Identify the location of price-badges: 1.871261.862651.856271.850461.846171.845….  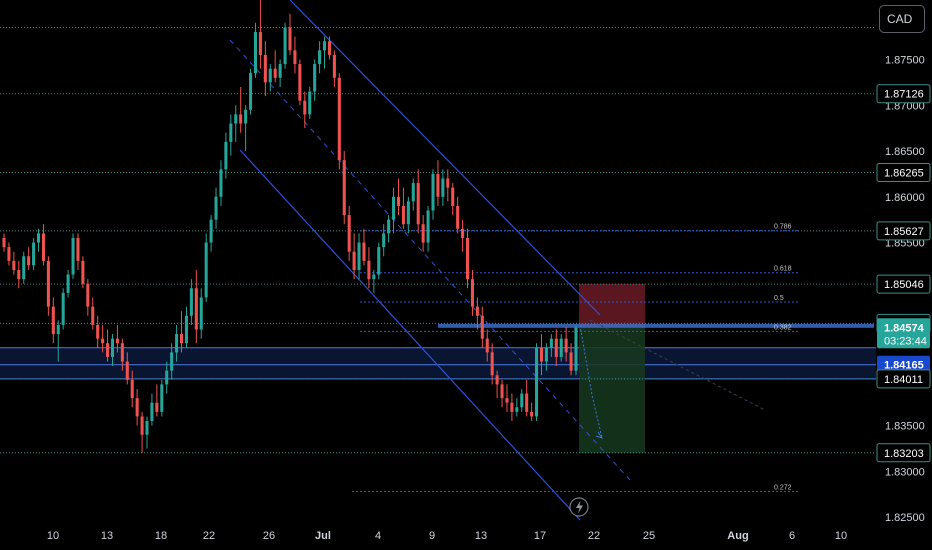
(903, 273).